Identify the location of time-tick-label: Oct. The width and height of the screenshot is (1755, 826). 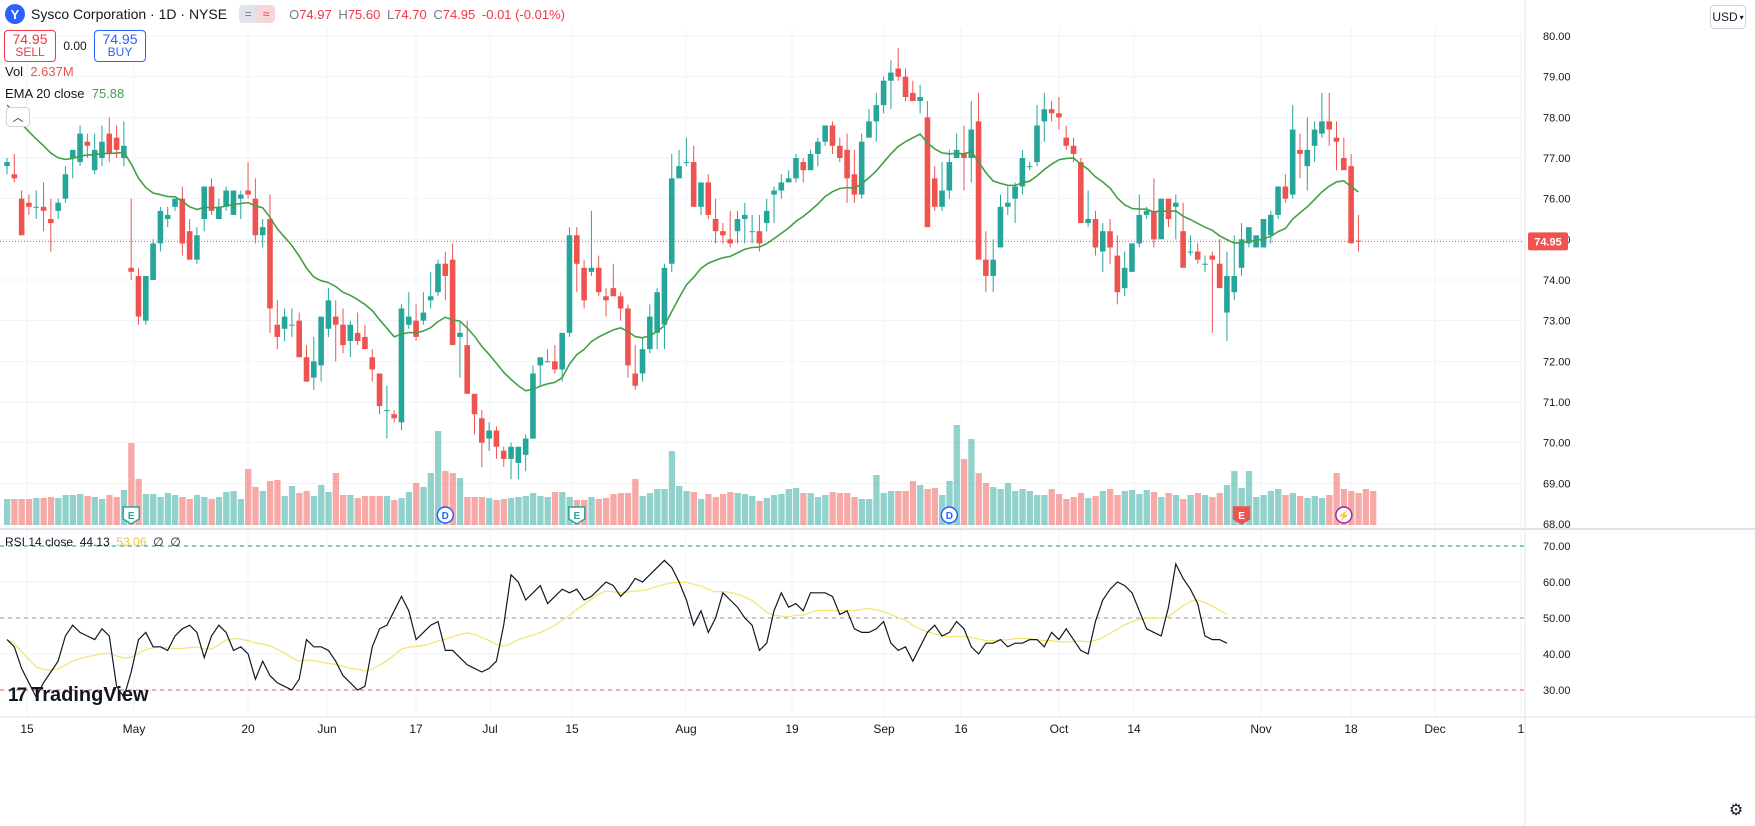
(1059, 729).